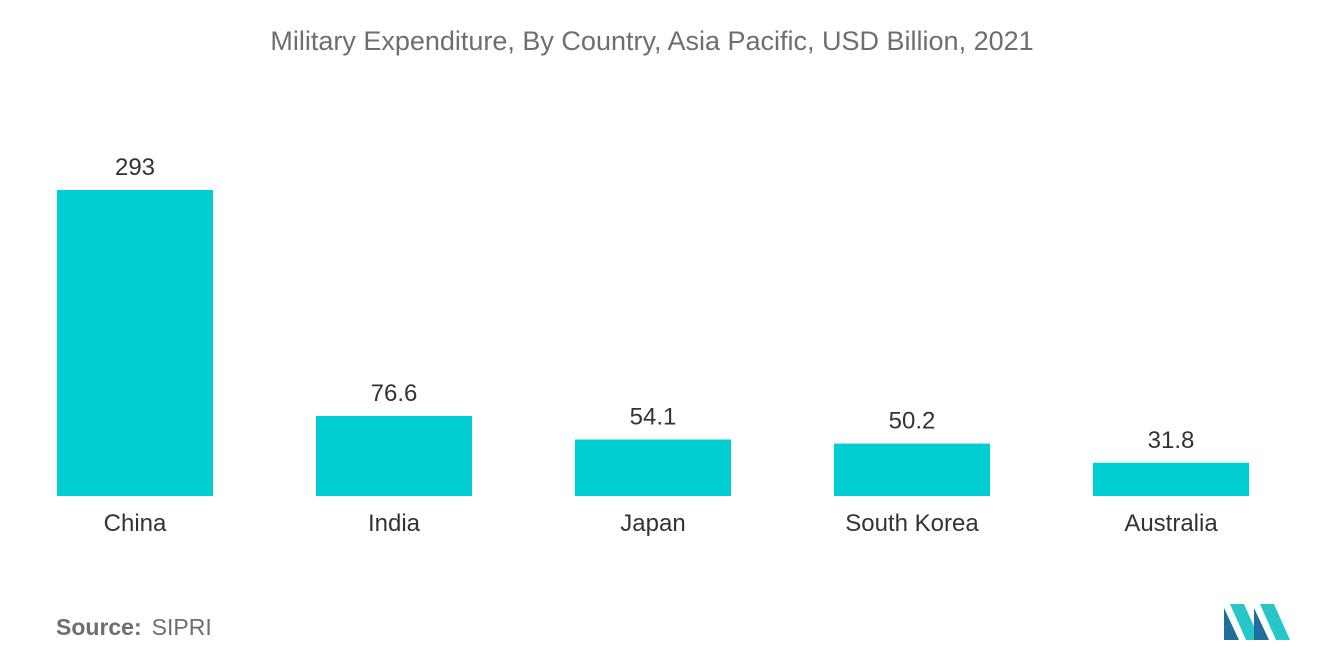  I want to click on value-label-south-korea: 50.2, so click(912, 421).